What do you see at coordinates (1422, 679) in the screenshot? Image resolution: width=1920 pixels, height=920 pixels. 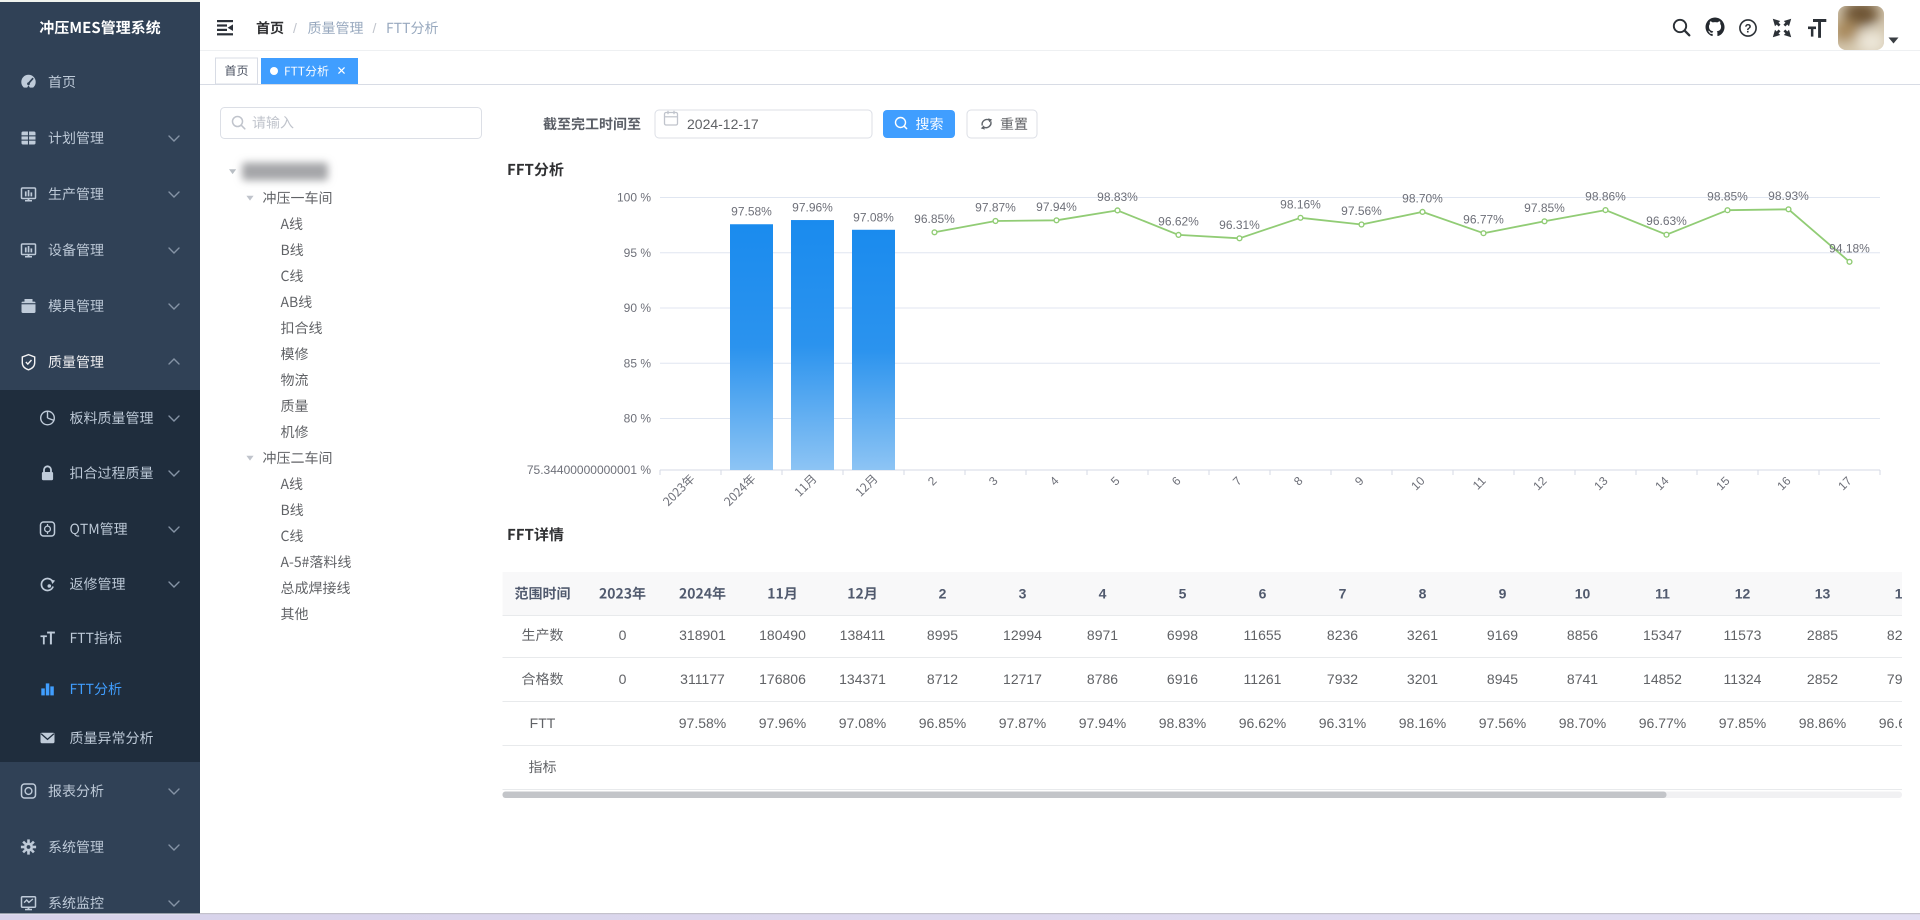 I see `svg-text: 3201` at bounding box center [1422, 679].